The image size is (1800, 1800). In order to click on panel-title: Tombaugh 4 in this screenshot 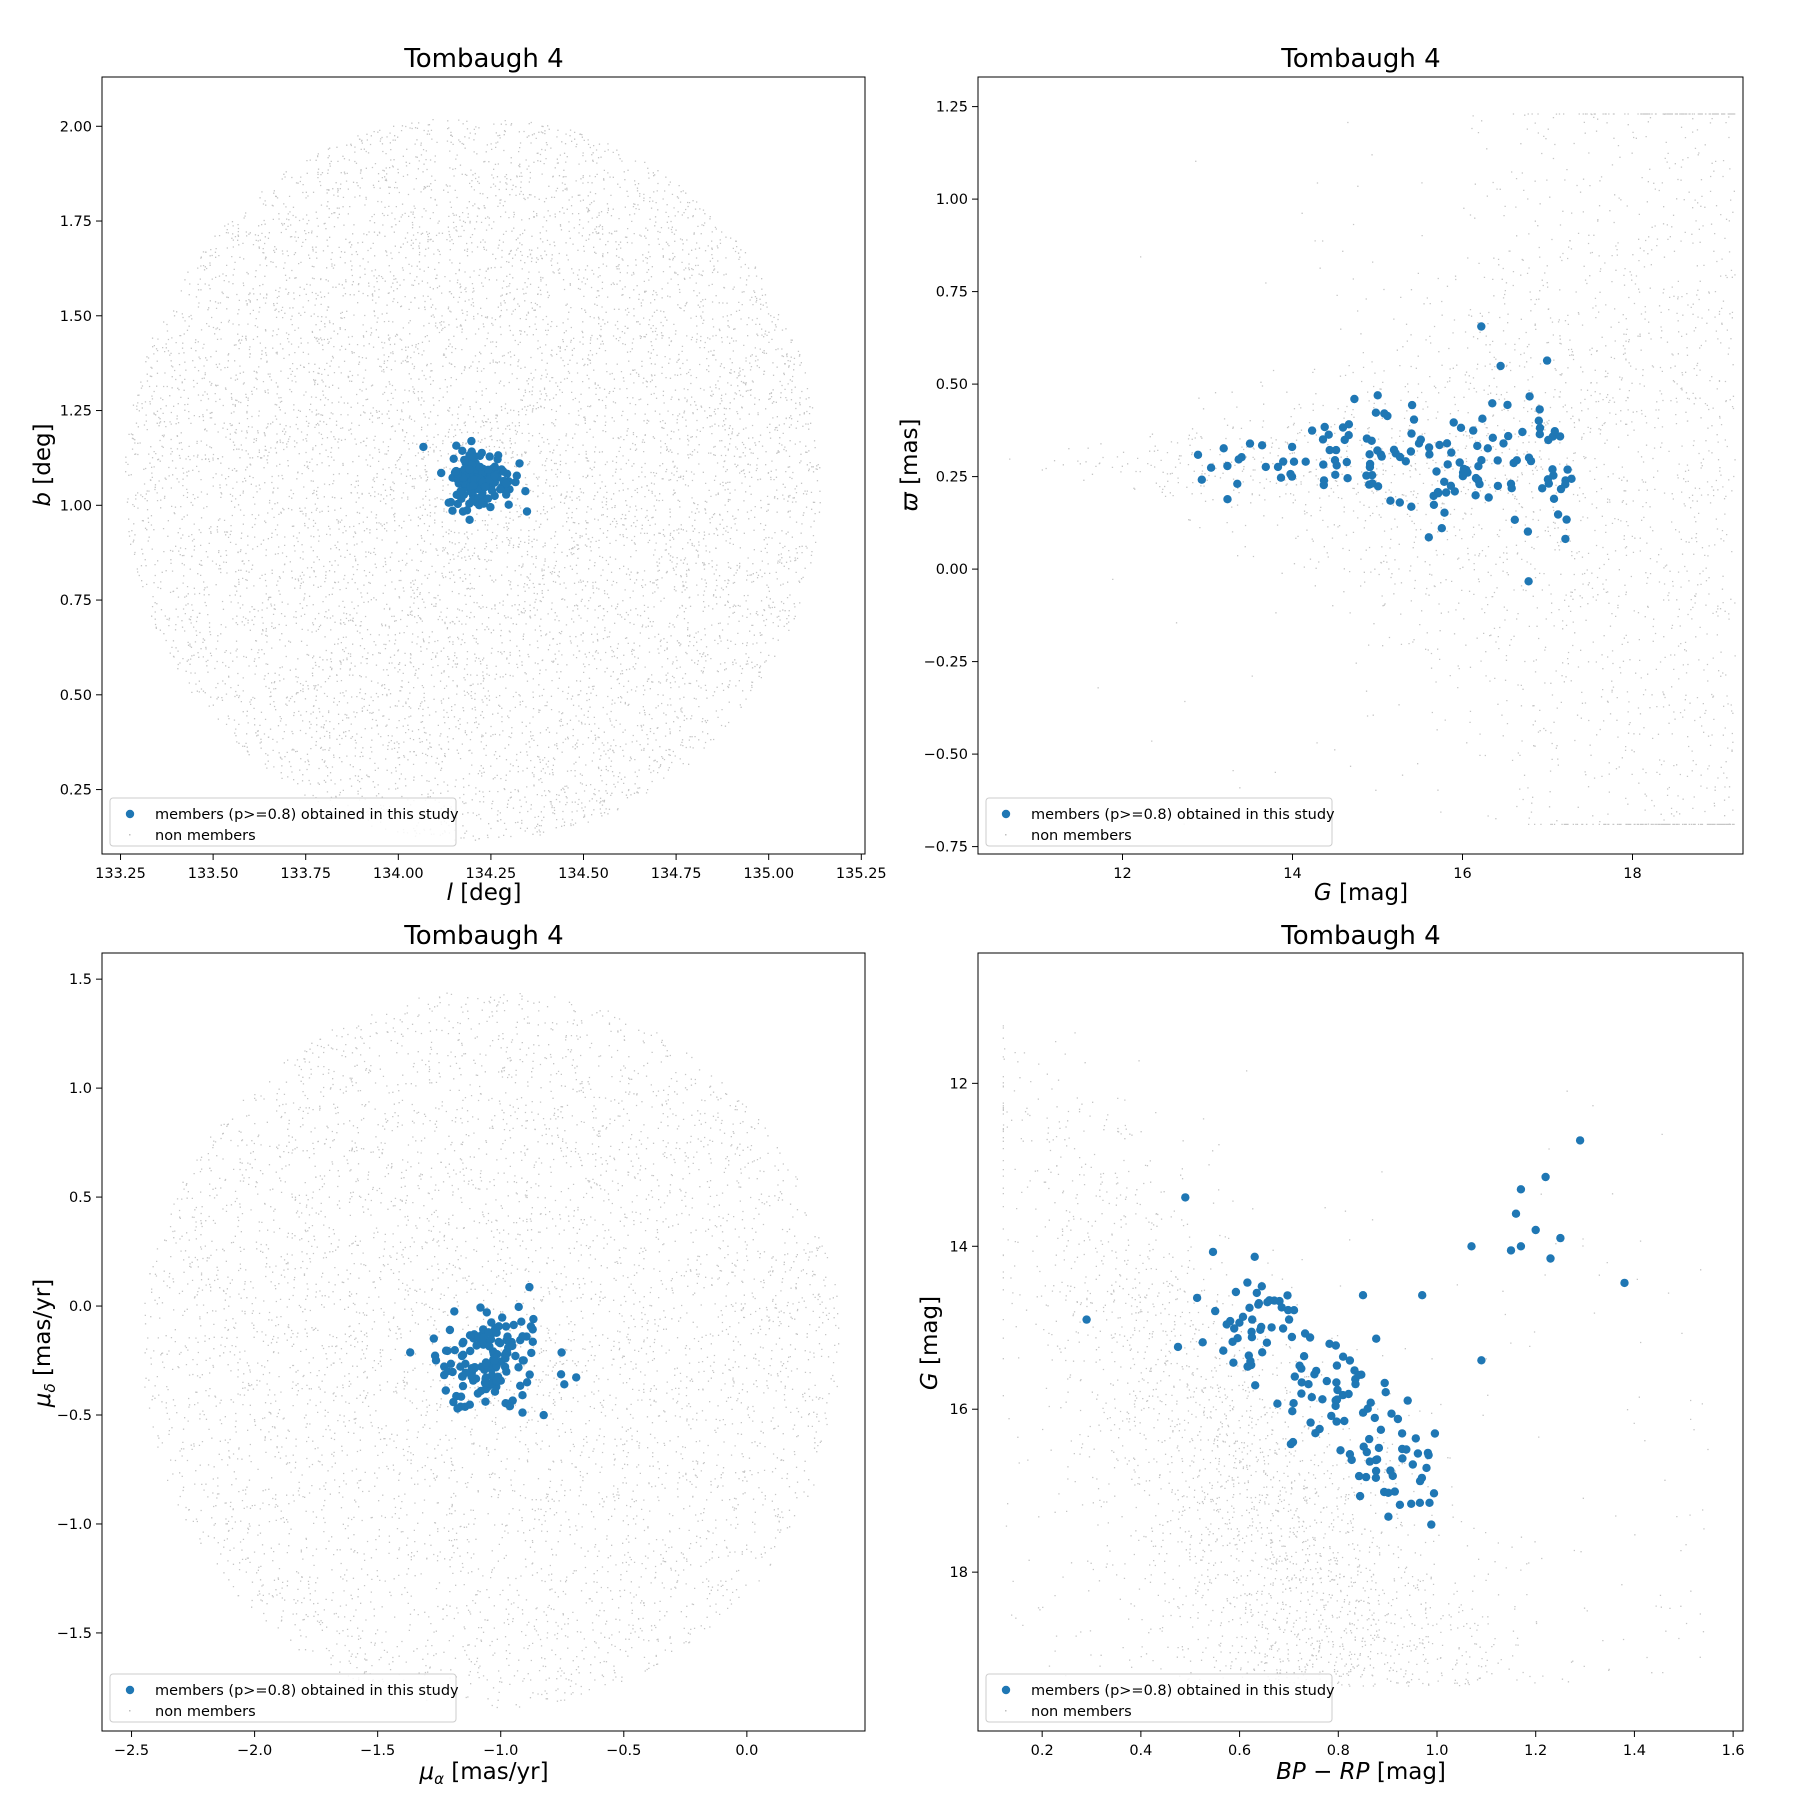, I will do `click(483, 936)`.